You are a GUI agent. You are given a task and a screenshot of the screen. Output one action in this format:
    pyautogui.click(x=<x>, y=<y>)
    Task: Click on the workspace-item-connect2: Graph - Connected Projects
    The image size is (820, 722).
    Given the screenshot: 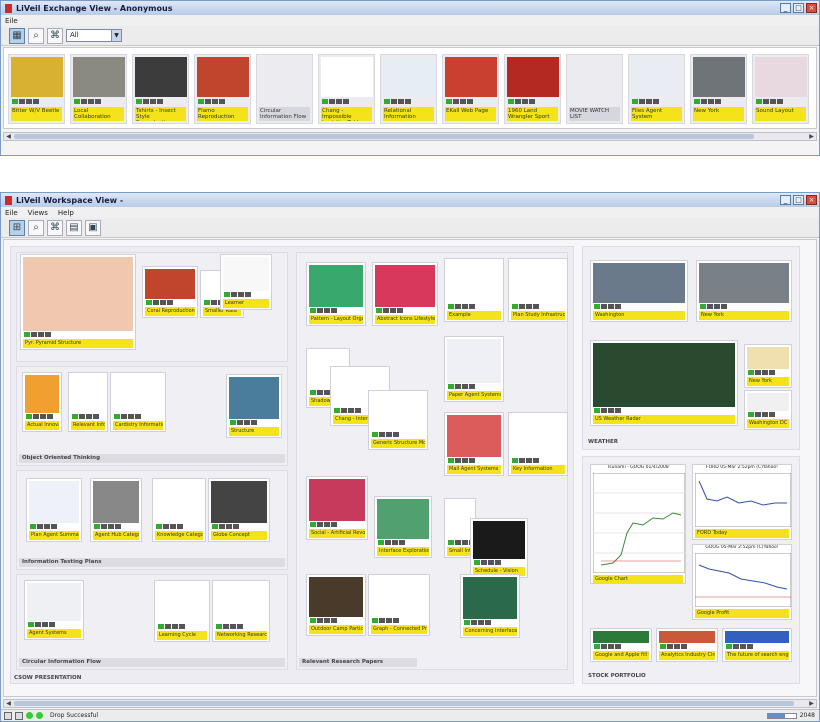 What is the action you would take?
    pyautogui.click(x=399, y=605)
    